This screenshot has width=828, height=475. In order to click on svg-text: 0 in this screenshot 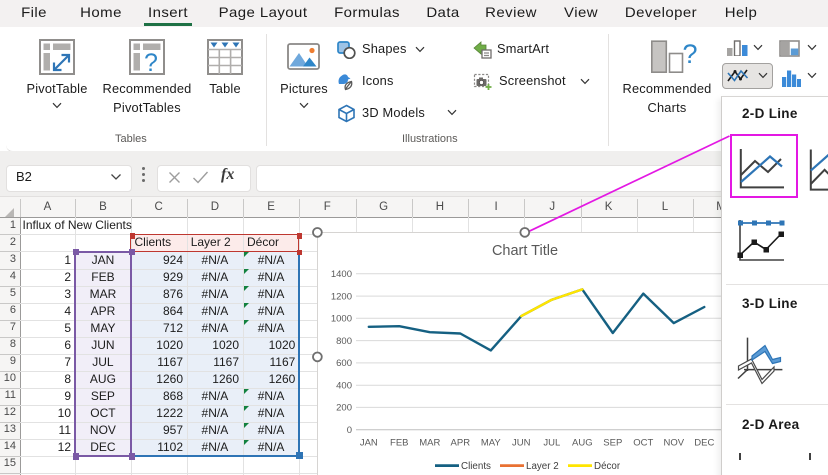, I will do `click(349, 430)`.